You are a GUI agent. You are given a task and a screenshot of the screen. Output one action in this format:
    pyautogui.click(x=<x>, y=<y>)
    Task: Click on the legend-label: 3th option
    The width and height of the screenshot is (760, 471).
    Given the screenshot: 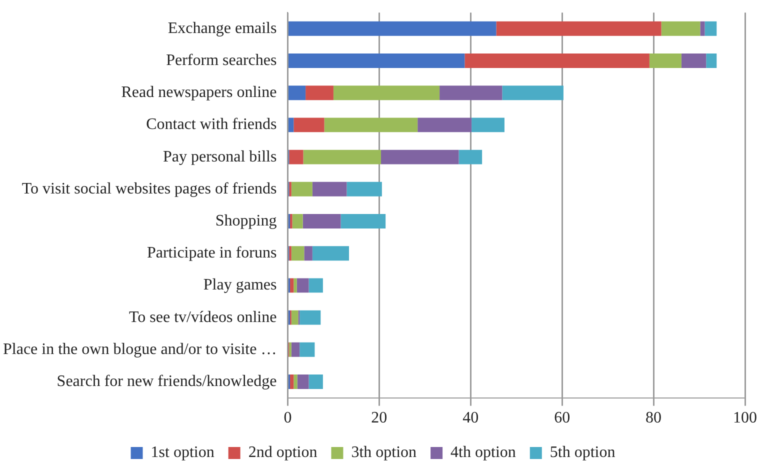 What is the action you would take?
    pyautogui.click(x=384, y=453)
    